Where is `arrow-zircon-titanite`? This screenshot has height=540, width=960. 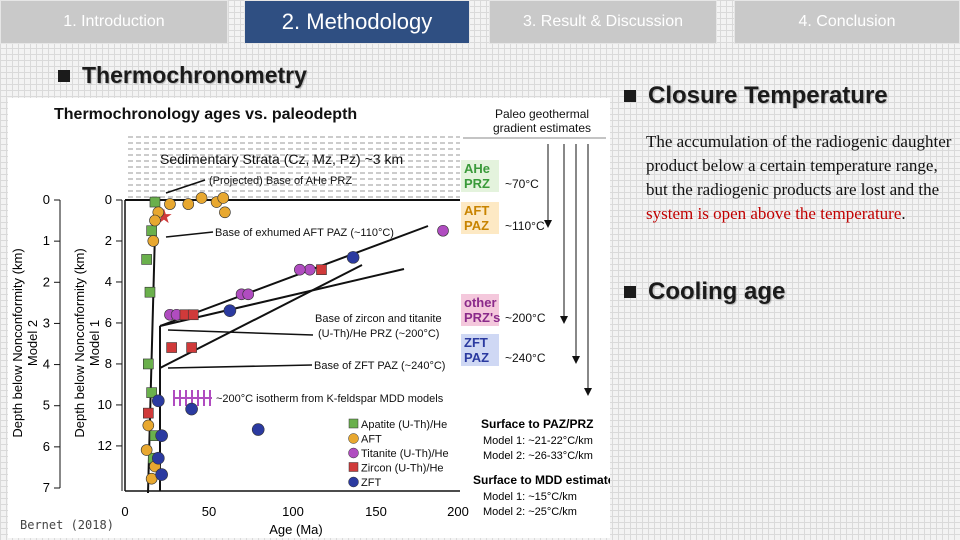
arrow-zircon-titanite is located at coordinates (240, 332).